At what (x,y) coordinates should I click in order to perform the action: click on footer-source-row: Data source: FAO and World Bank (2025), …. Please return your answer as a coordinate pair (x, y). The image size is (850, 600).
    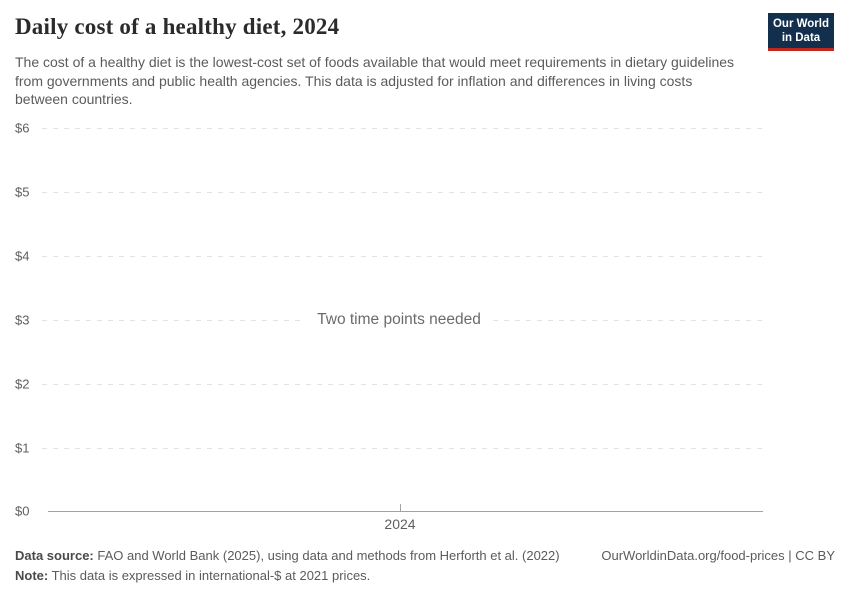
    Looking at the image, I should click on (425, 555).